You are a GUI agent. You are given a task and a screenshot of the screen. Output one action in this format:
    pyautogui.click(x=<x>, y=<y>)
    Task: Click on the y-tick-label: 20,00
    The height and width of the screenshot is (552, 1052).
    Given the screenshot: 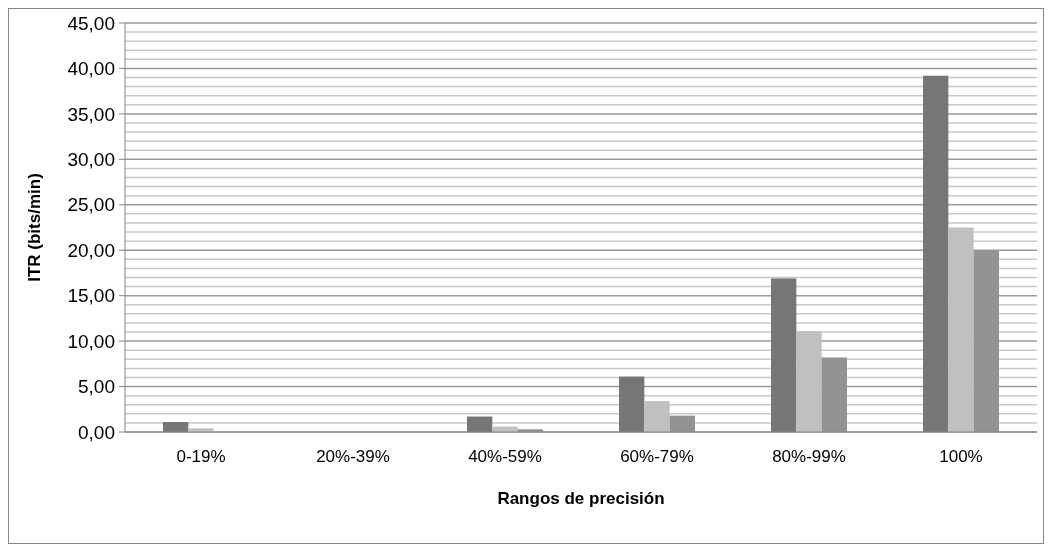 What is the action you would take?
    pyautogui.click(x=91, y=250)
    